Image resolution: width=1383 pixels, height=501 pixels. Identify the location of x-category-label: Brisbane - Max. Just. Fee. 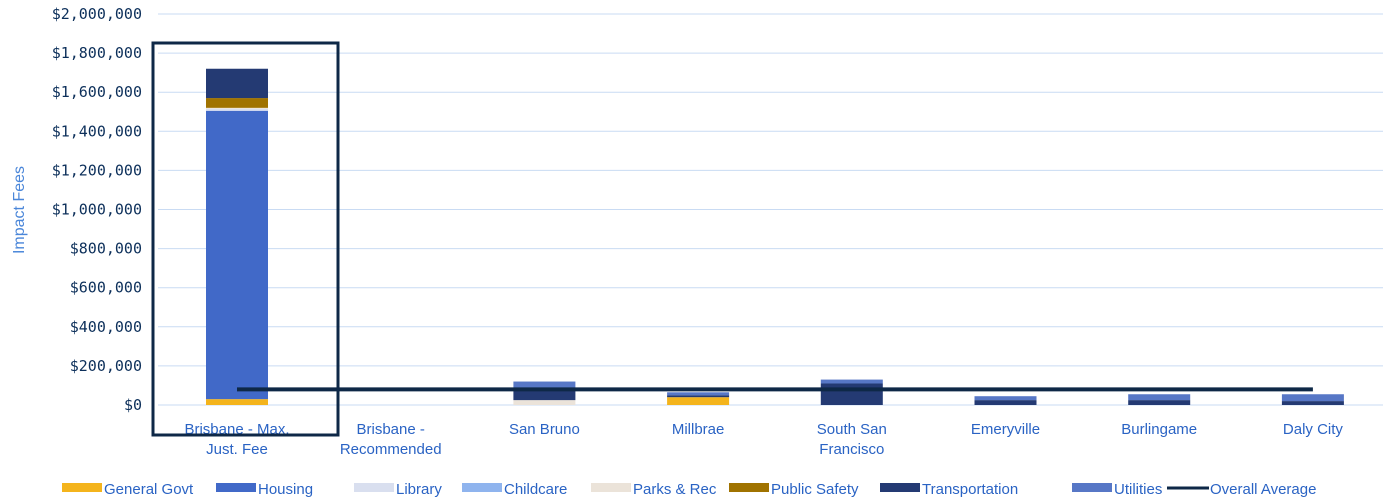
(236, 439).